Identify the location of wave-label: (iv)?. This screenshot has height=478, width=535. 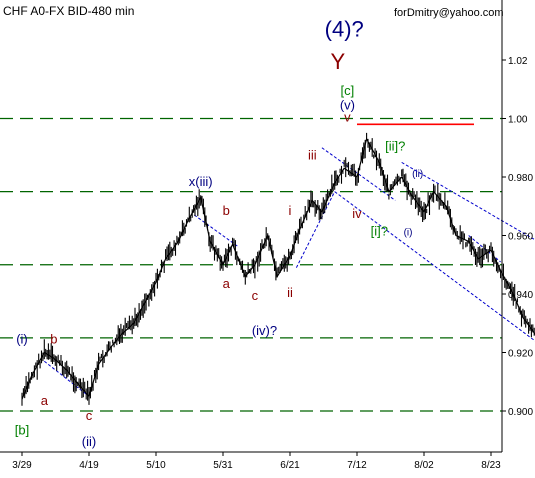
(264, 330).